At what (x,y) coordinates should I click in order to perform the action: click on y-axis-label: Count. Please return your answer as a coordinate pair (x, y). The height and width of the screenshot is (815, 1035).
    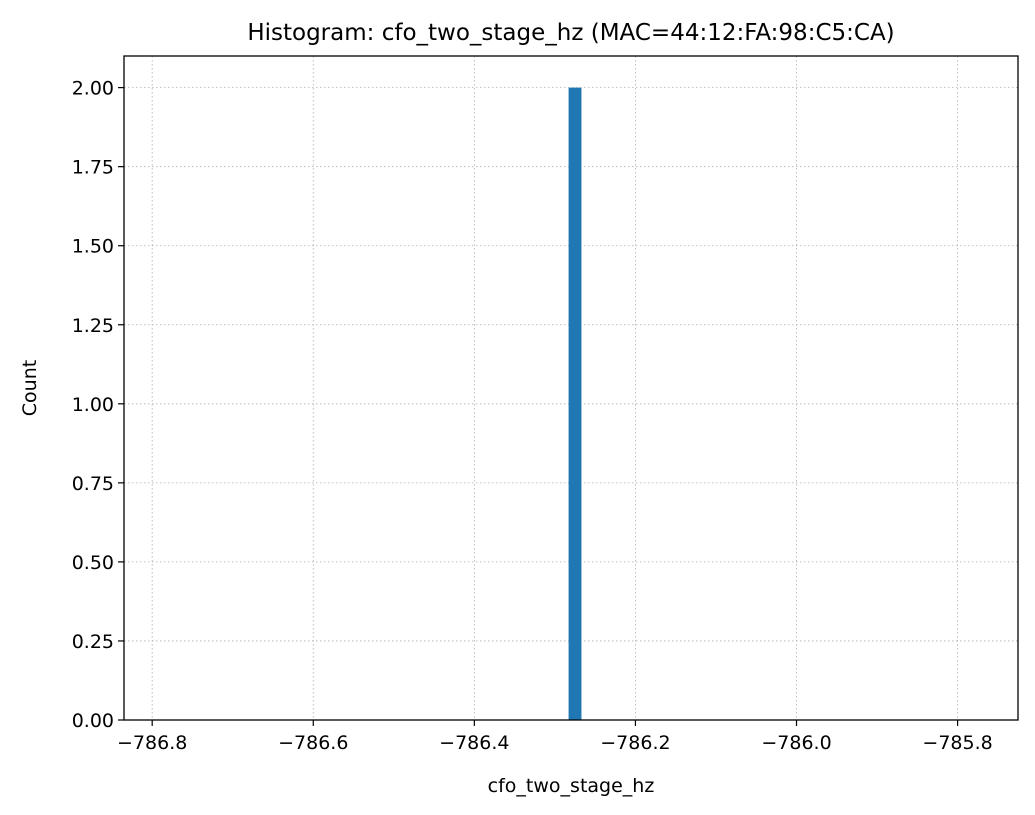
    Looking at the image, I should click on (30, 388).